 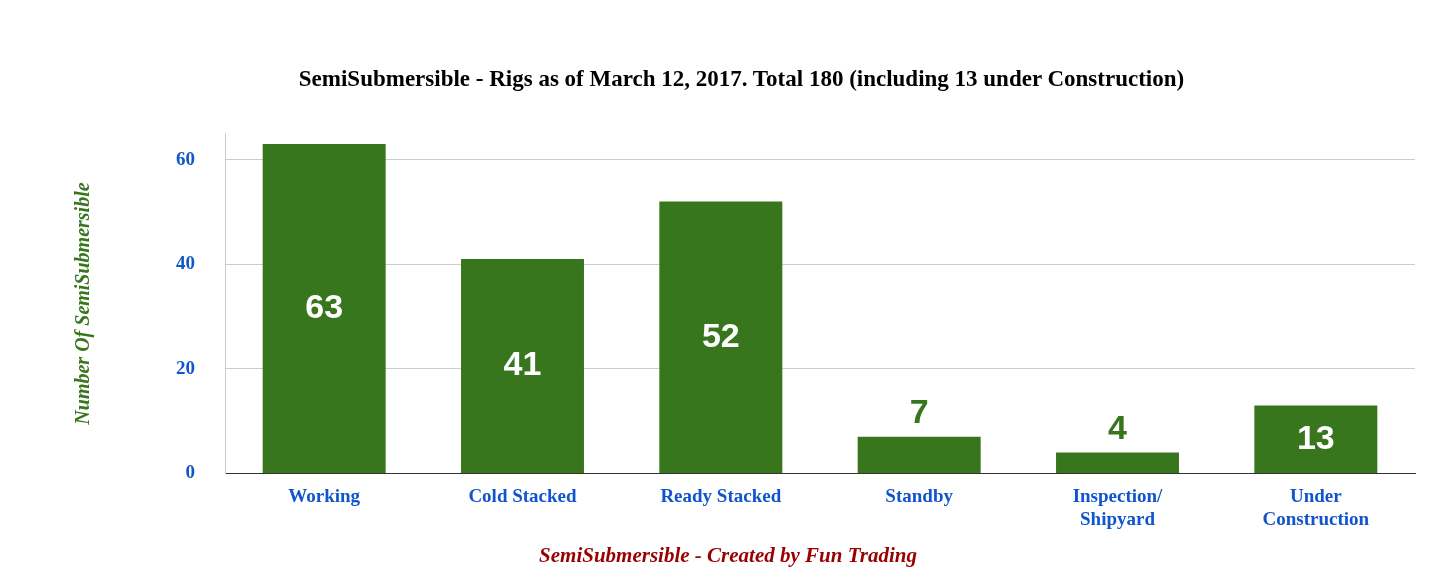 What do you see at coordinates (728, 555) in the screenshot?
I see `text: SemiSubmersible - Created by Fun Trading` at bounding box center [728, 555].